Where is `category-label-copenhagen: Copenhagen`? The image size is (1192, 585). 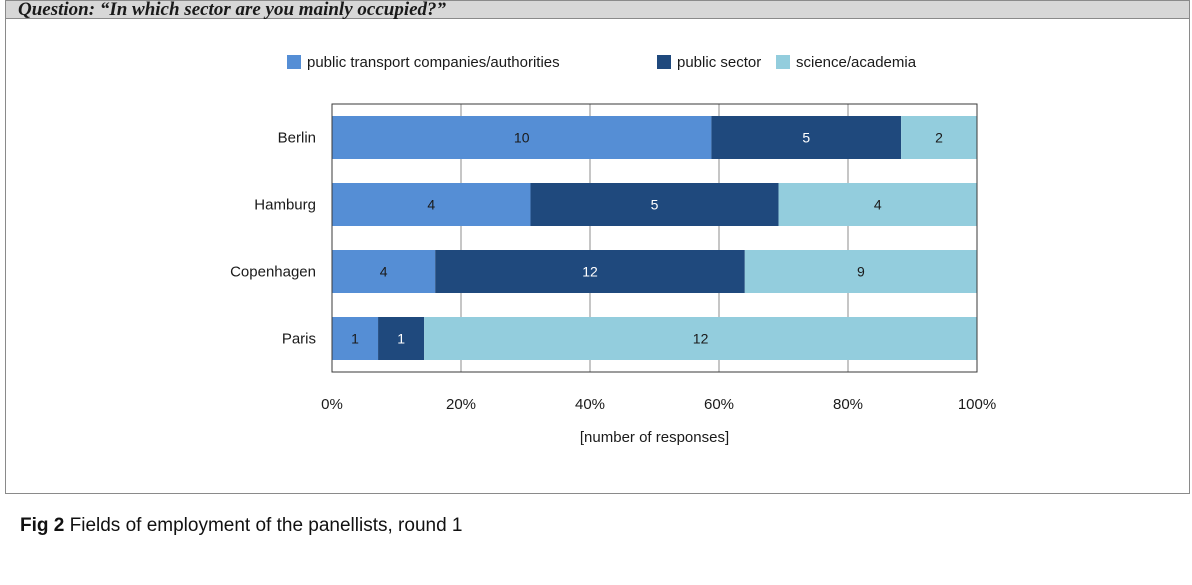
category-label-copenhagen: Copenhagen is located at coordinates (273, 272).